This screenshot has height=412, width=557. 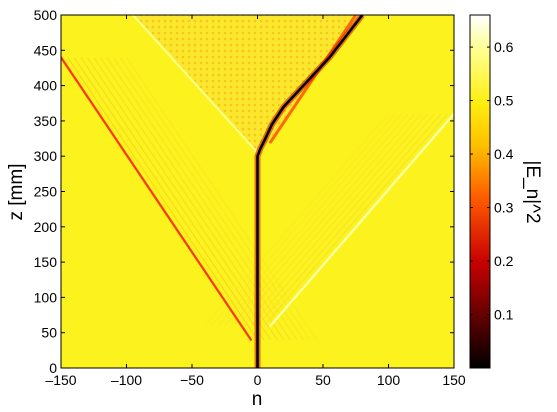 I want to click on y-tick-label: 100, so click(x=46, y=297).